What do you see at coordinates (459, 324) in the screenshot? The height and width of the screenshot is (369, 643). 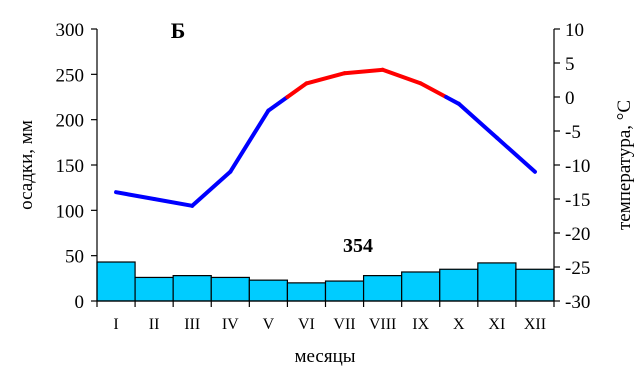 I see `x-tick-label: X` at bounding box center [459, 324].